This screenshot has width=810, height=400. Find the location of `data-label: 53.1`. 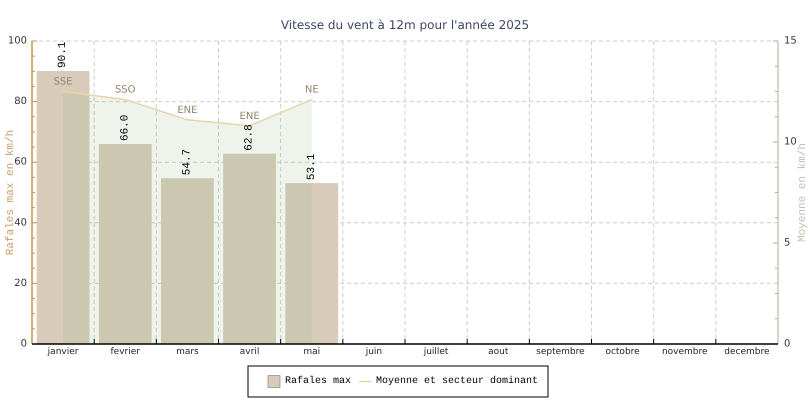

data-label: 53.1 is located at coordinates (312, 166).